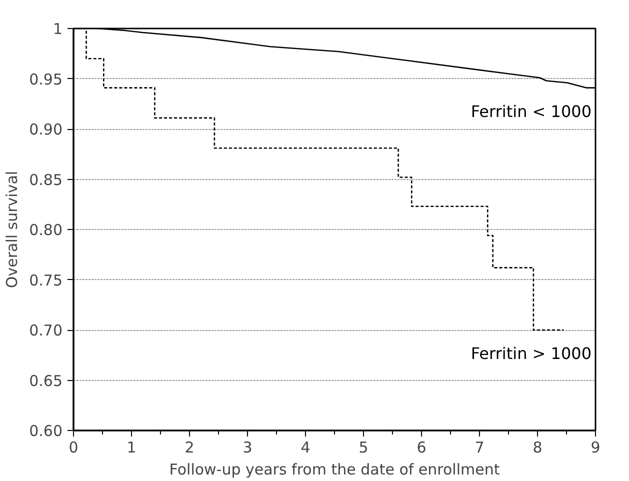 The image size is (629, 481). I want to click on y-axis-title: Overall survival, so click(12, 229).